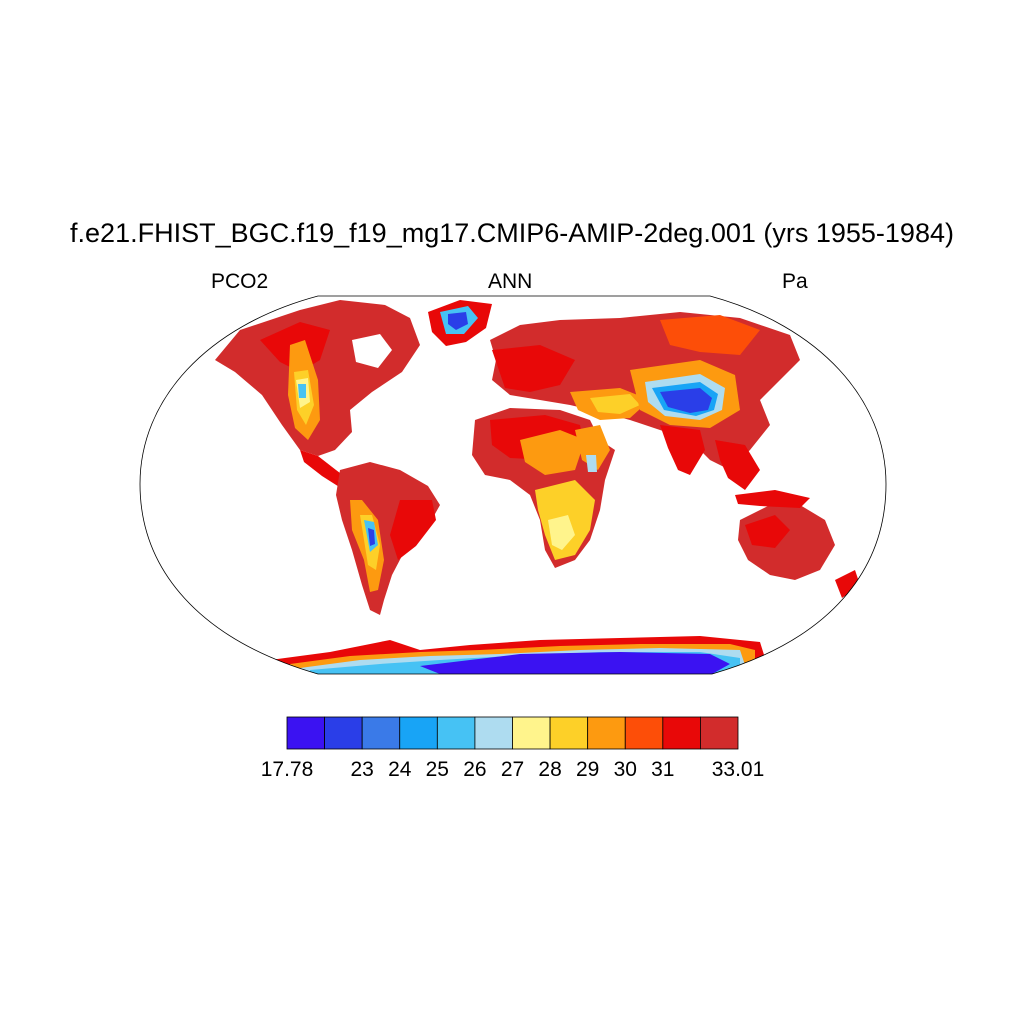 This screenshot has width=1024, height=1024. What do you see at coordinates (592, 447) in the screenshot?
I see `east-africa-orange` at bounding box center [592, 447].